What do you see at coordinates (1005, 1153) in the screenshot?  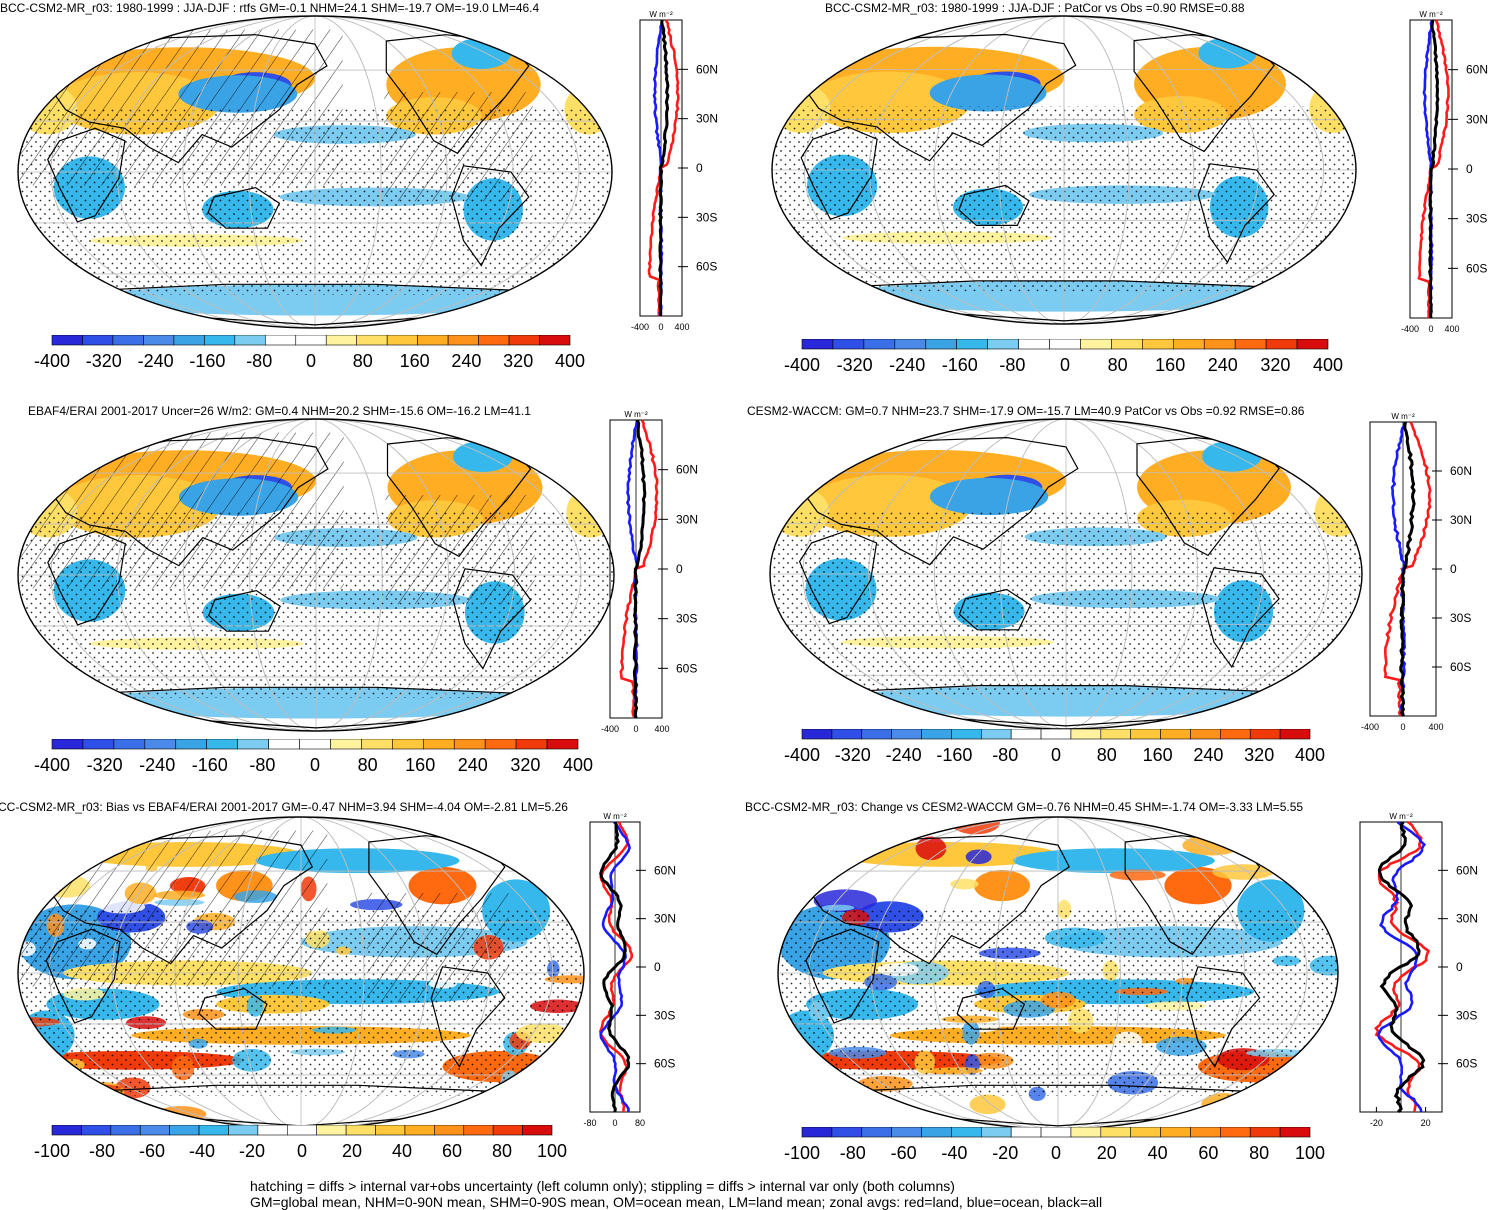 I see `colorbar-label: -20` at bounding box center [1005, 1153].